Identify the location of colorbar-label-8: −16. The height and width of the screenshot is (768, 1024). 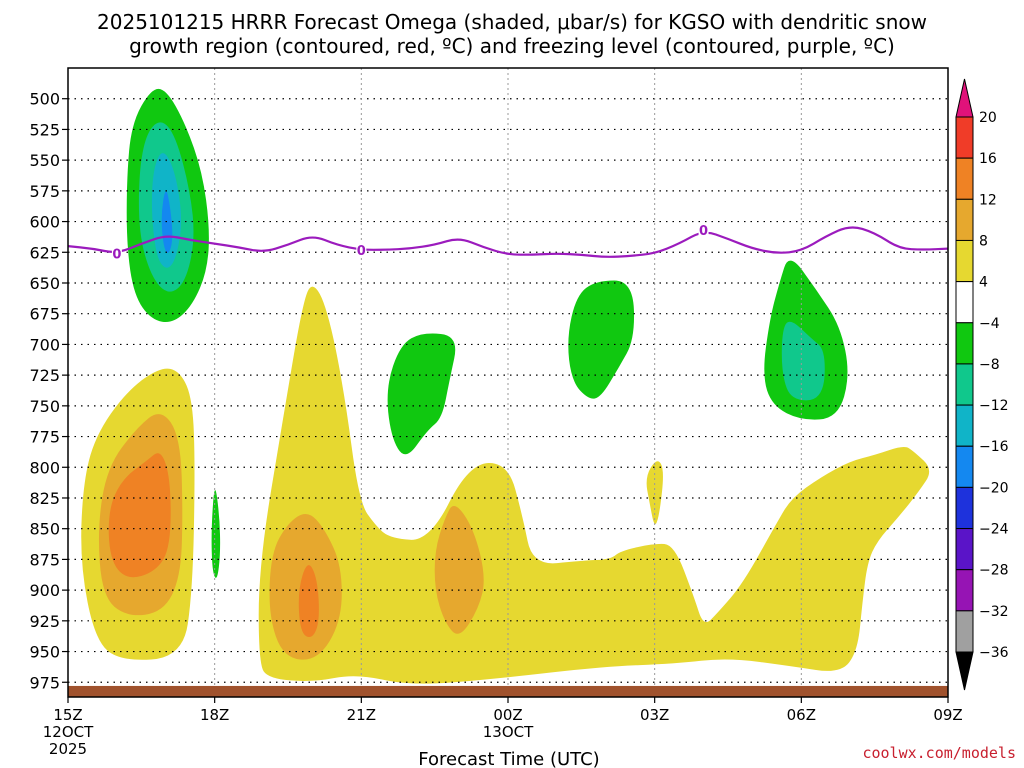
(994, 447).